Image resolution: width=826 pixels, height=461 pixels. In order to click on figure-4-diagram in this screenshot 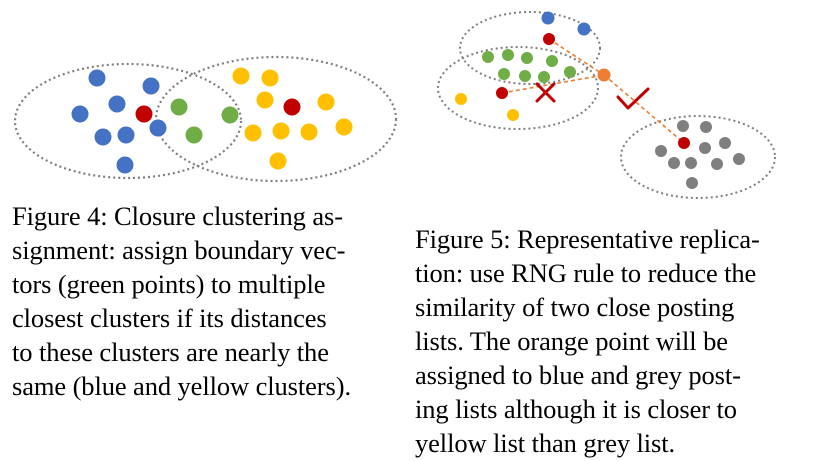, I will do `click(205, 119)`.